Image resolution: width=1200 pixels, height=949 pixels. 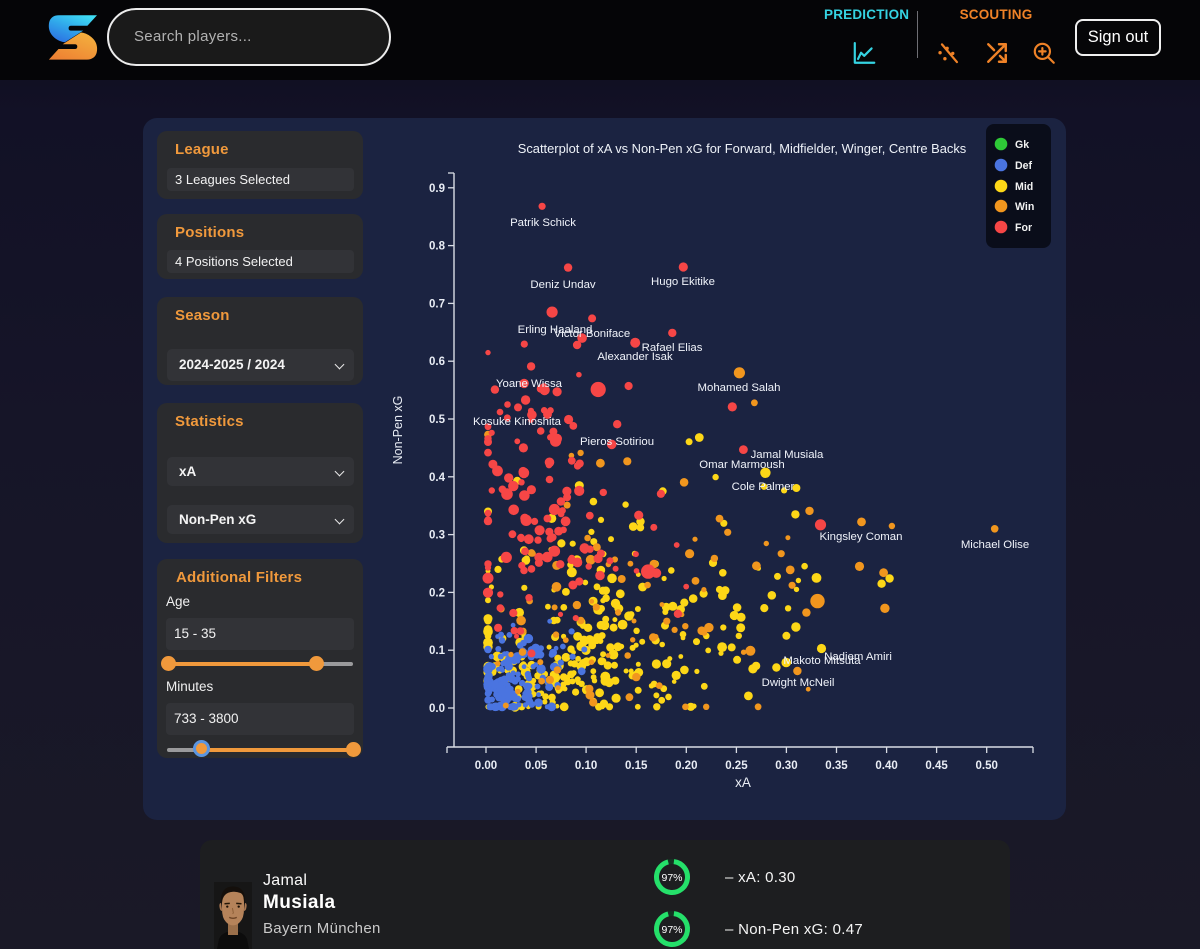 I want to click on svg-text: Michael Olise, so click(x=995, y=545).